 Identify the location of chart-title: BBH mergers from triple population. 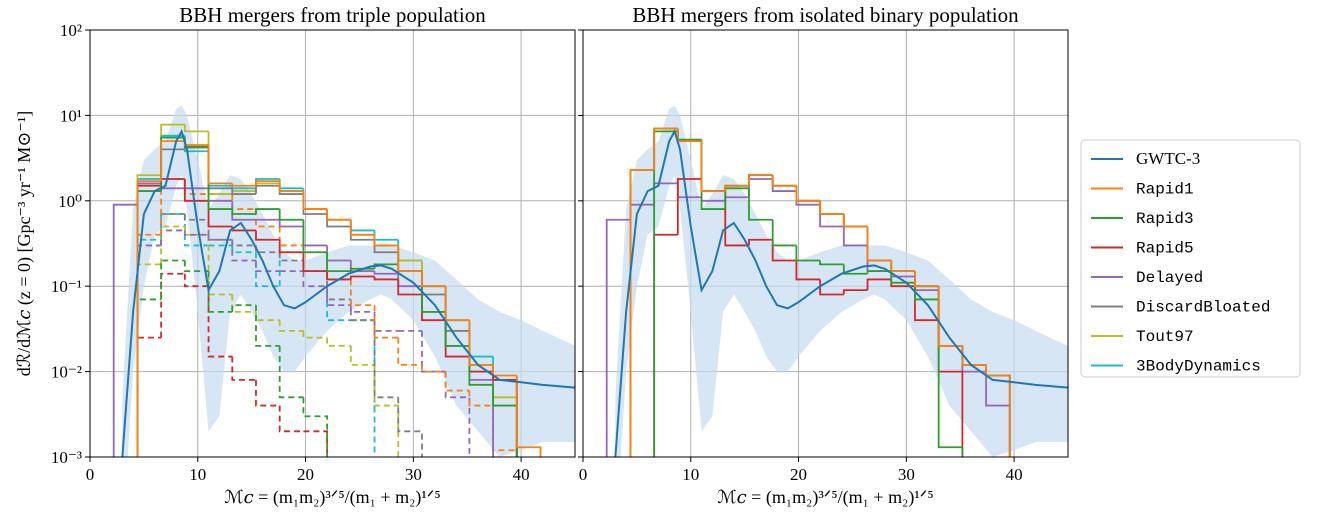
(332, 15).